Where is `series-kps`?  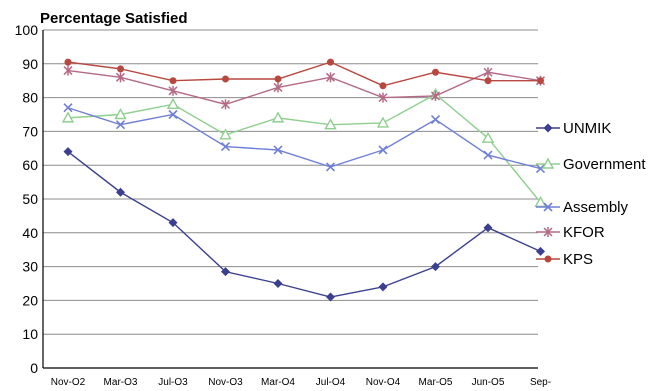
series-kps is located at coordinates (304, 74).